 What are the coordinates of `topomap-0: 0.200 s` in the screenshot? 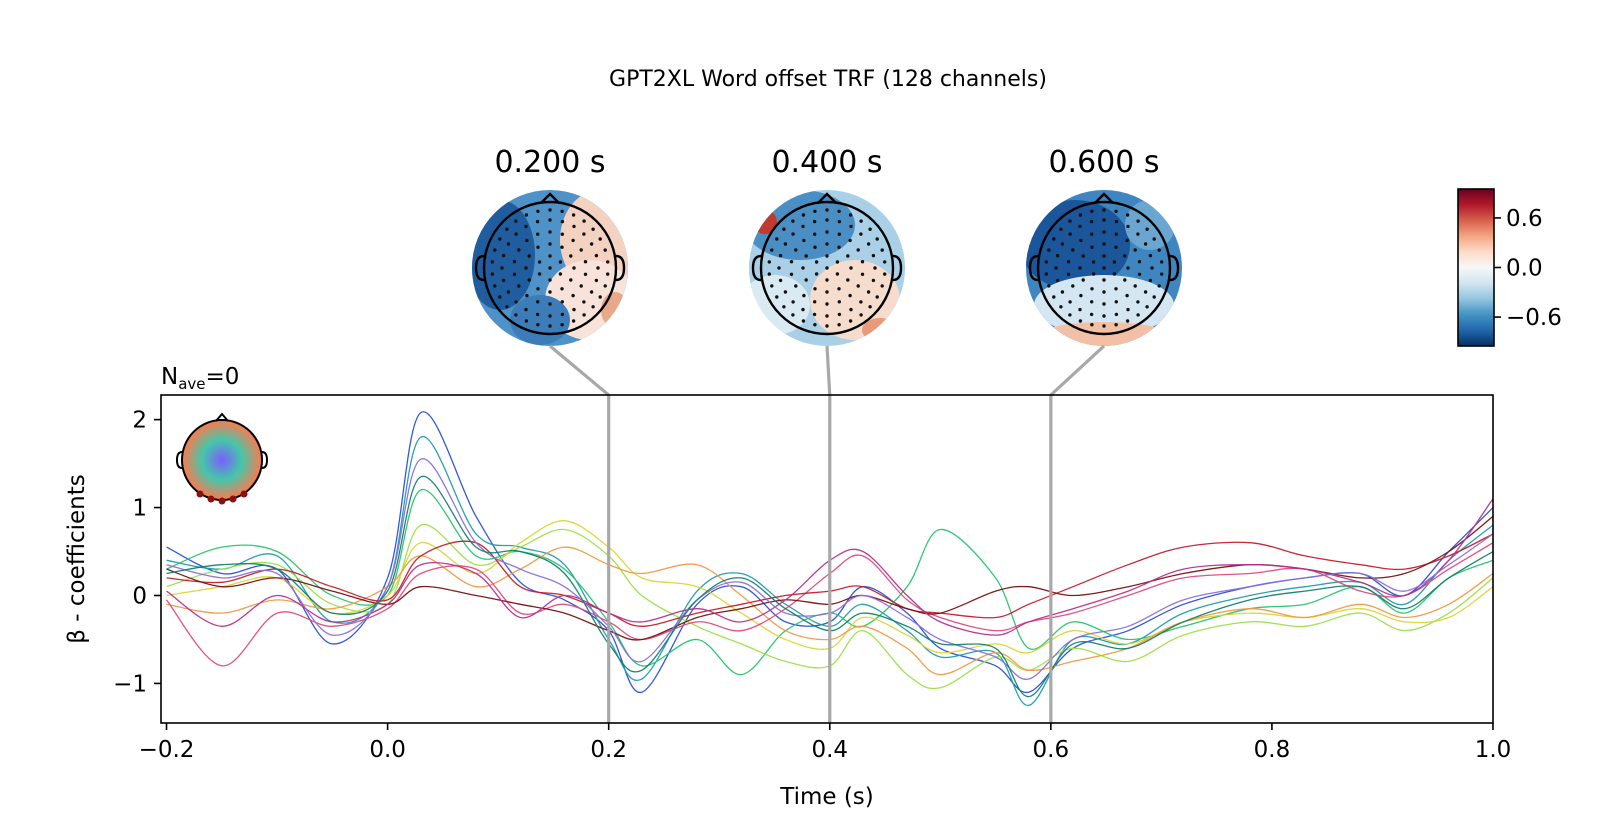 It's located at (550, 245).